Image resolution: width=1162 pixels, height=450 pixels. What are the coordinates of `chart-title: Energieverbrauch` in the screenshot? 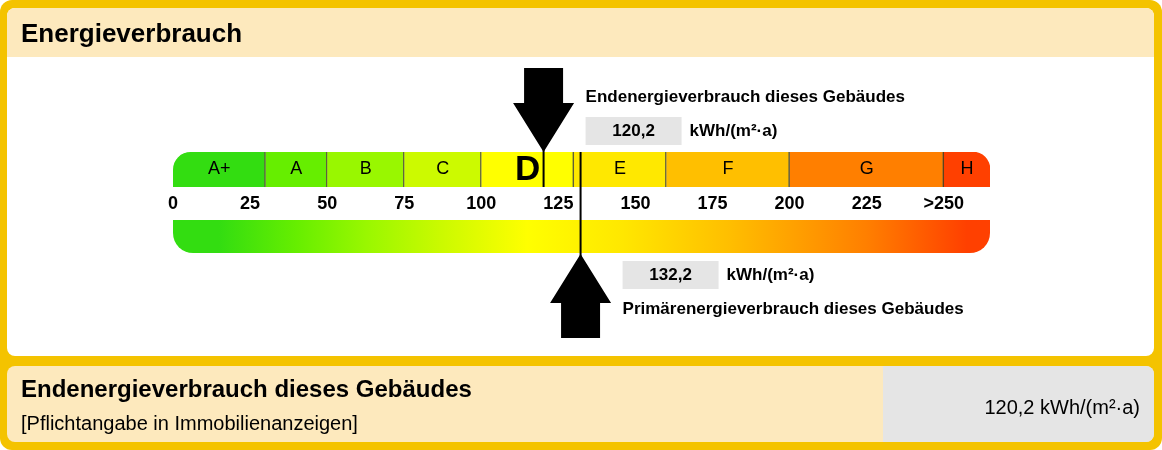 It's located at (132, 33).